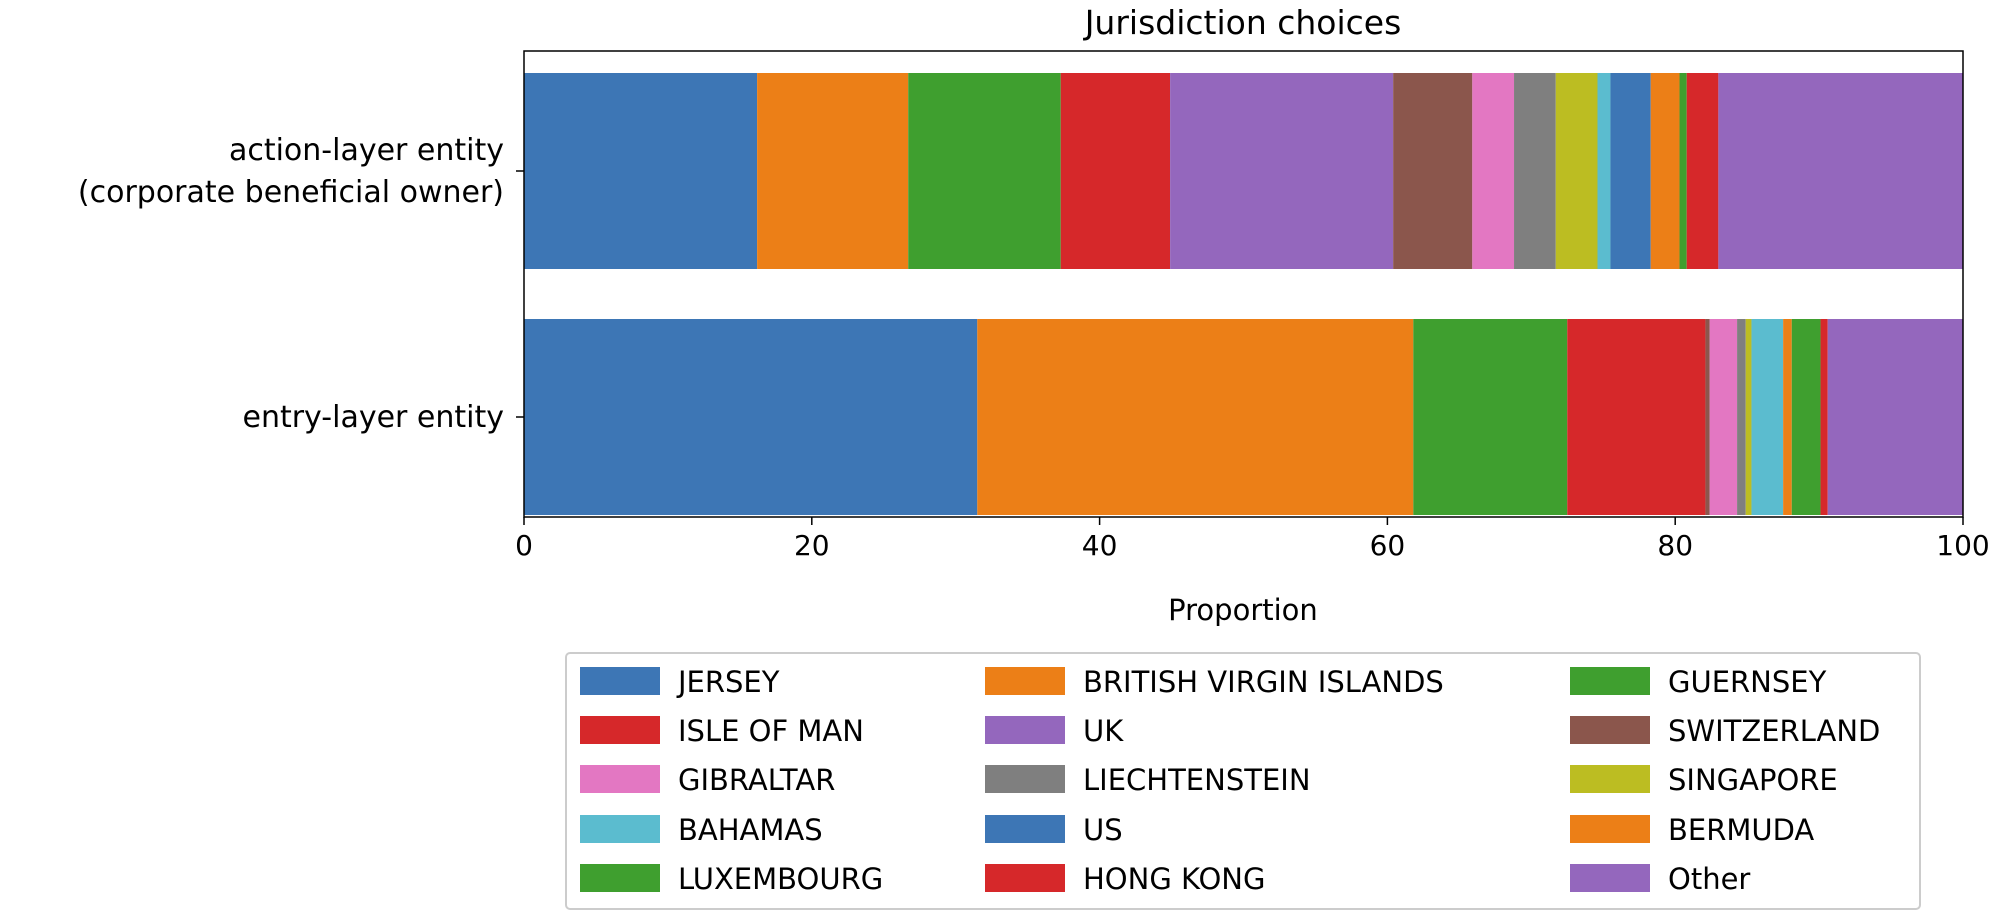  I want to click on legend-item-bahamas: BAHAMAS, so click(701, 830).